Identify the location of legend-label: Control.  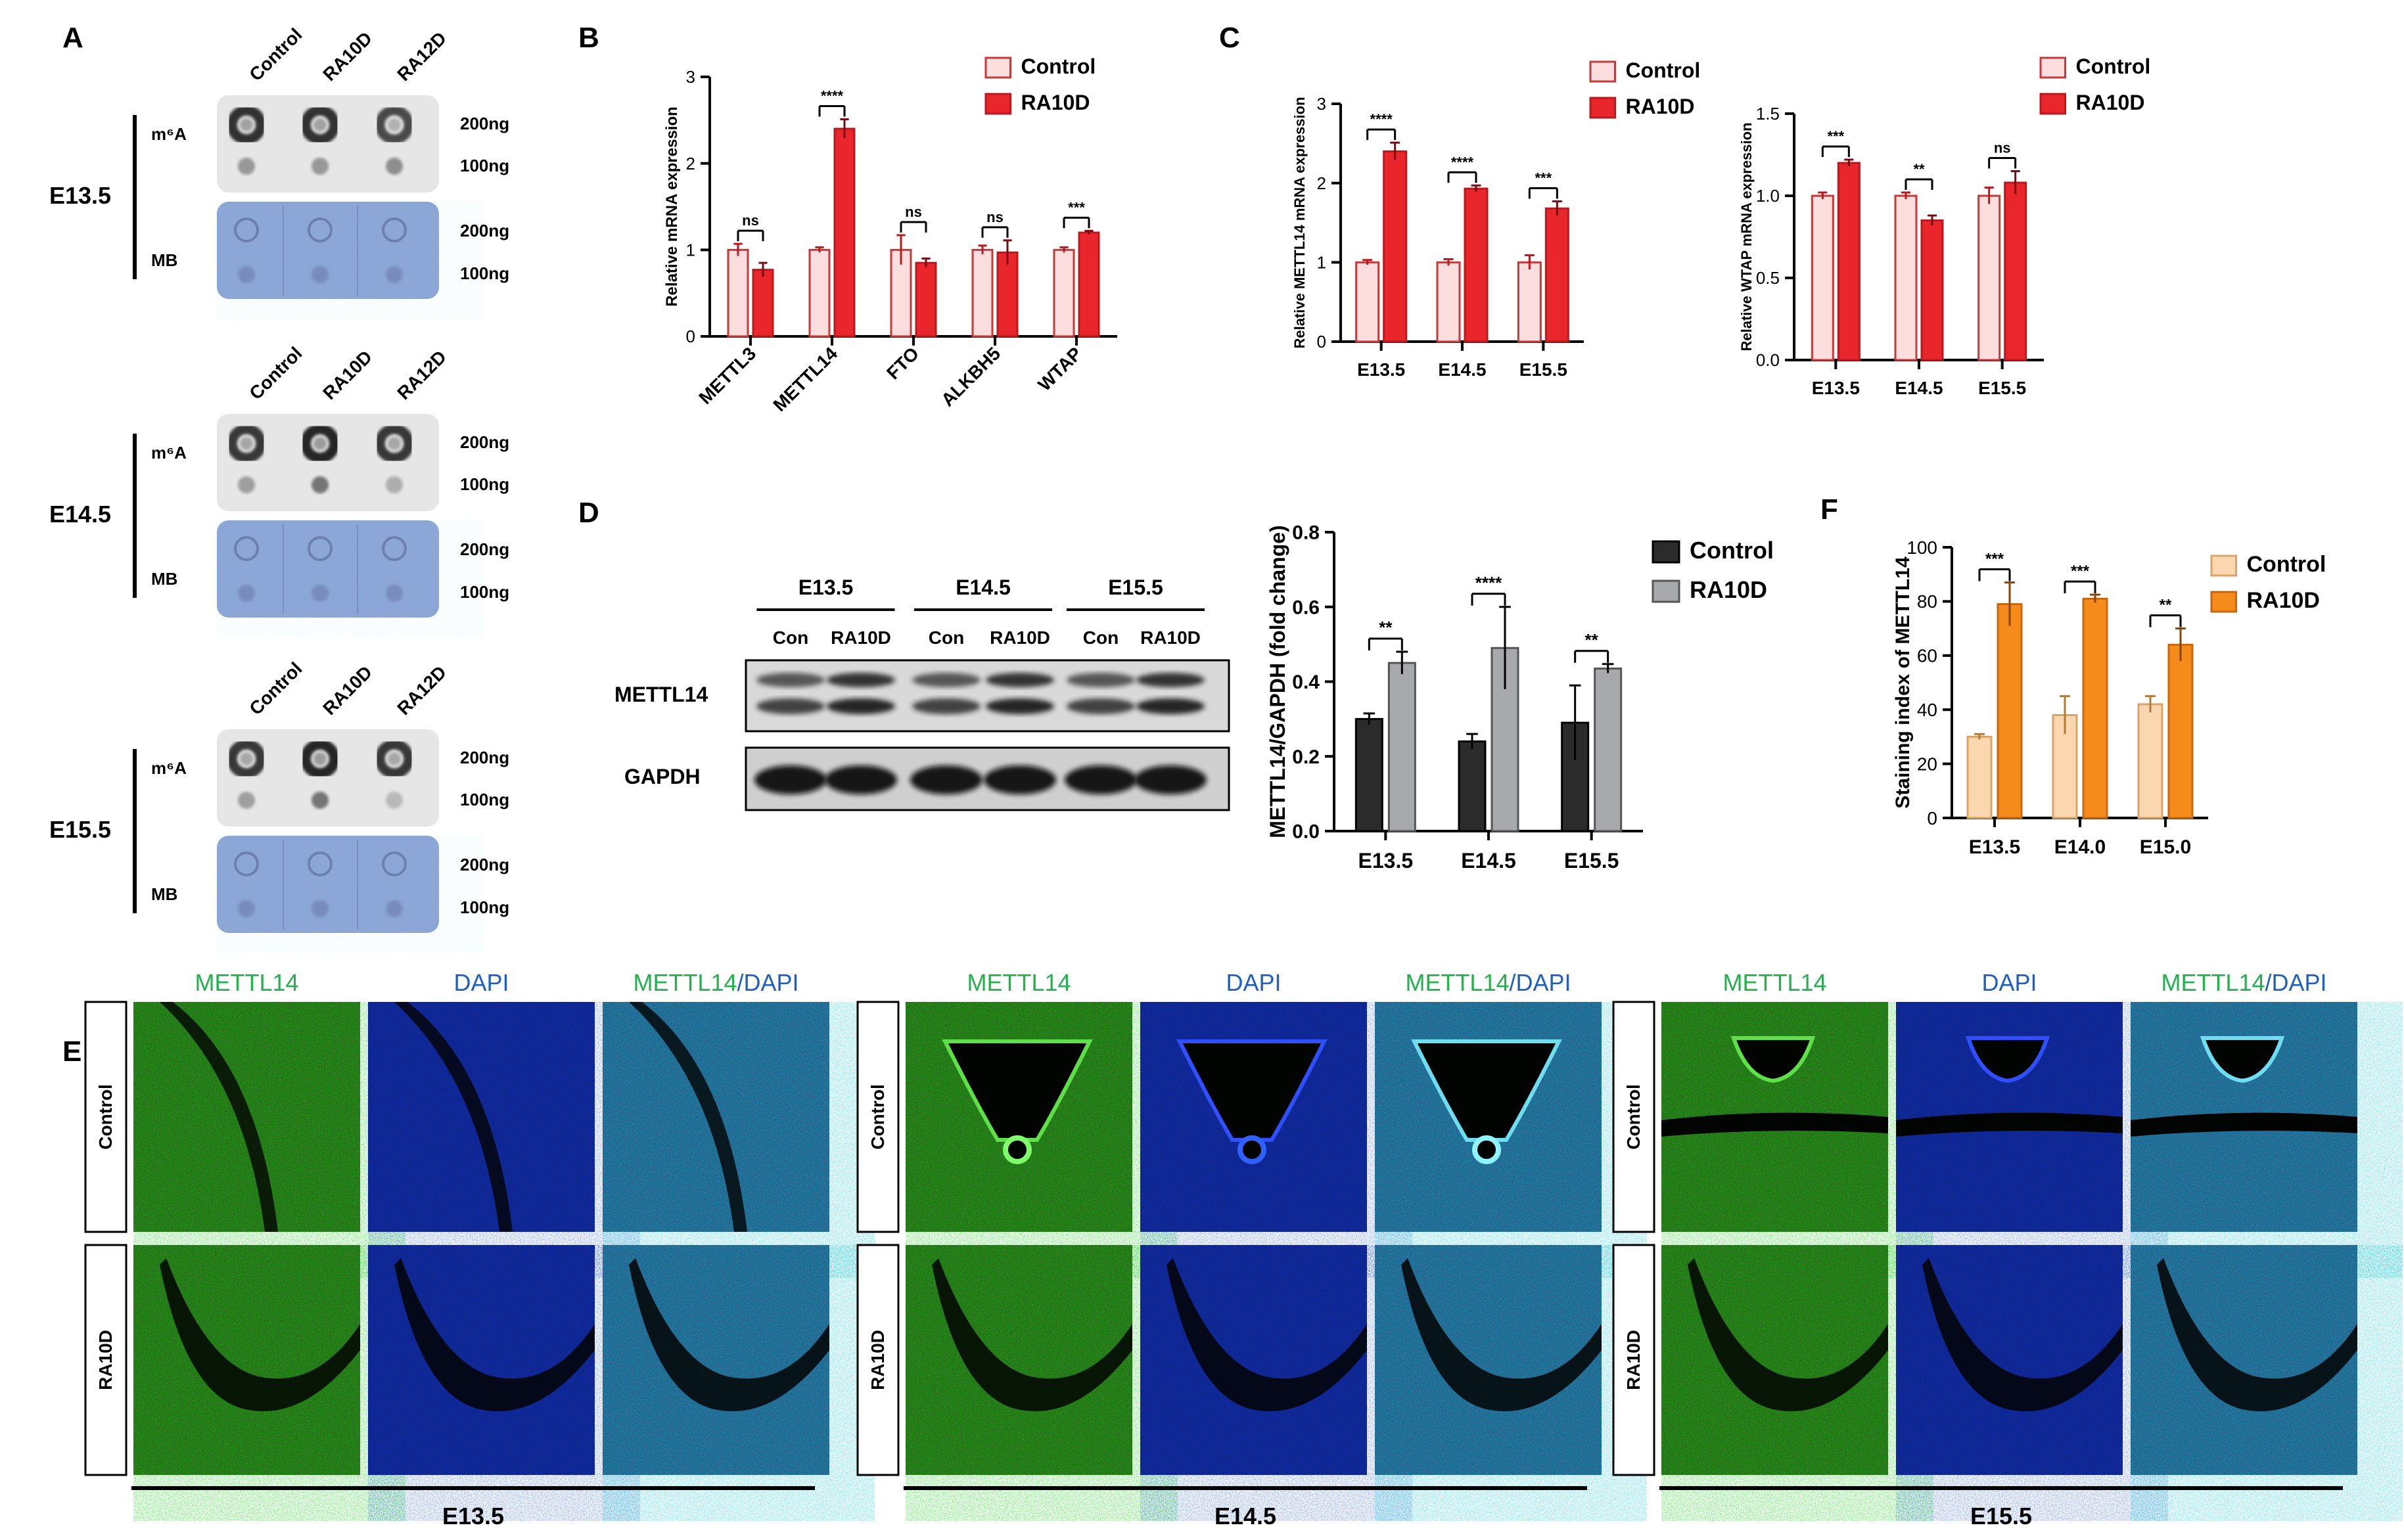
(1058, 66).